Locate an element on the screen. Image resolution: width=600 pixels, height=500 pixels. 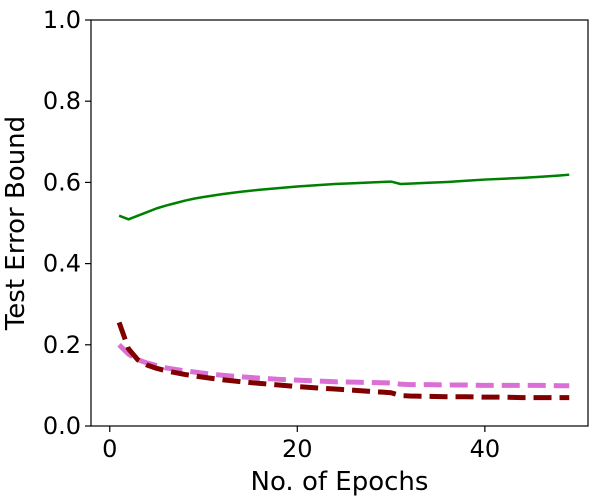
x-tick-label: 0 is located at coordinates (109, 449).